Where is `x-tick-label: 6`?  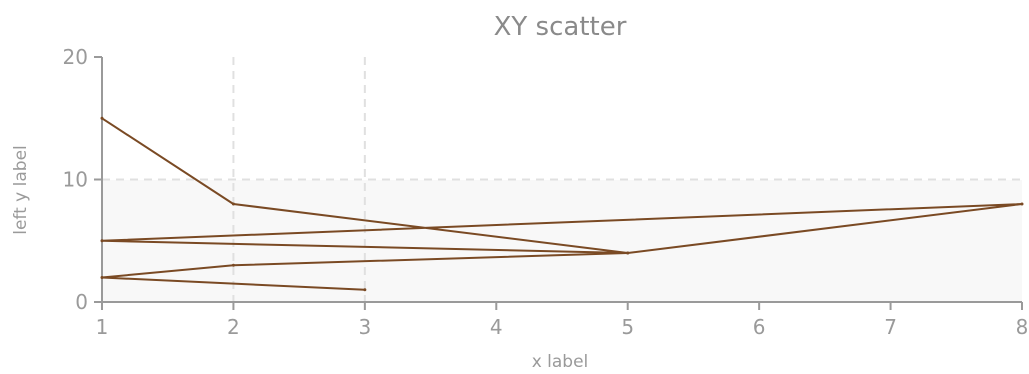 x-tick-label: 6 is located at coordinates (759, 327).